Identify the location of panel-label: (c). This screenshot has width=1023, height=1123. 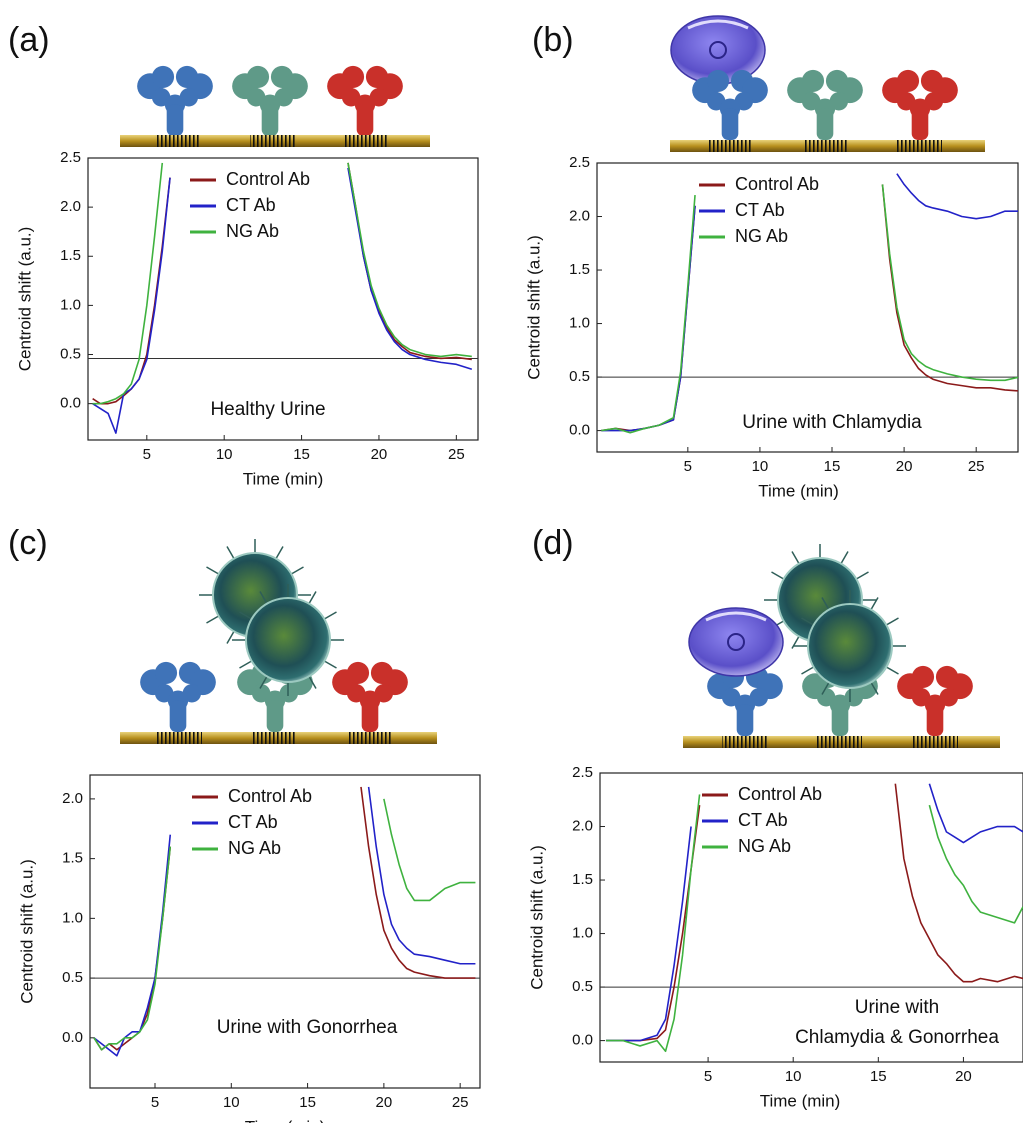
(28, 543).